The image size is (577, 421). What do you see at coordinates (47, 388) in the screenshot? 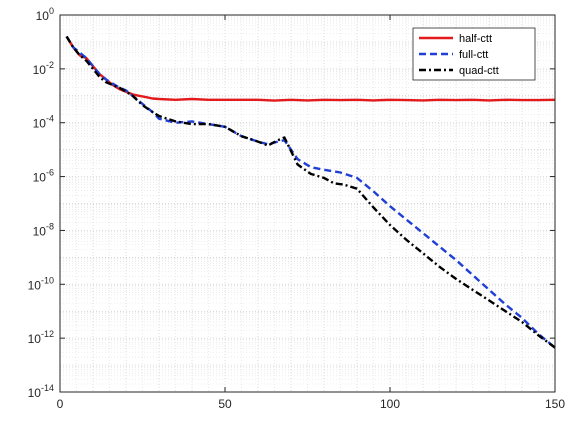
I see `y-tick-exponent: -14` at bounding box center [47, 388].